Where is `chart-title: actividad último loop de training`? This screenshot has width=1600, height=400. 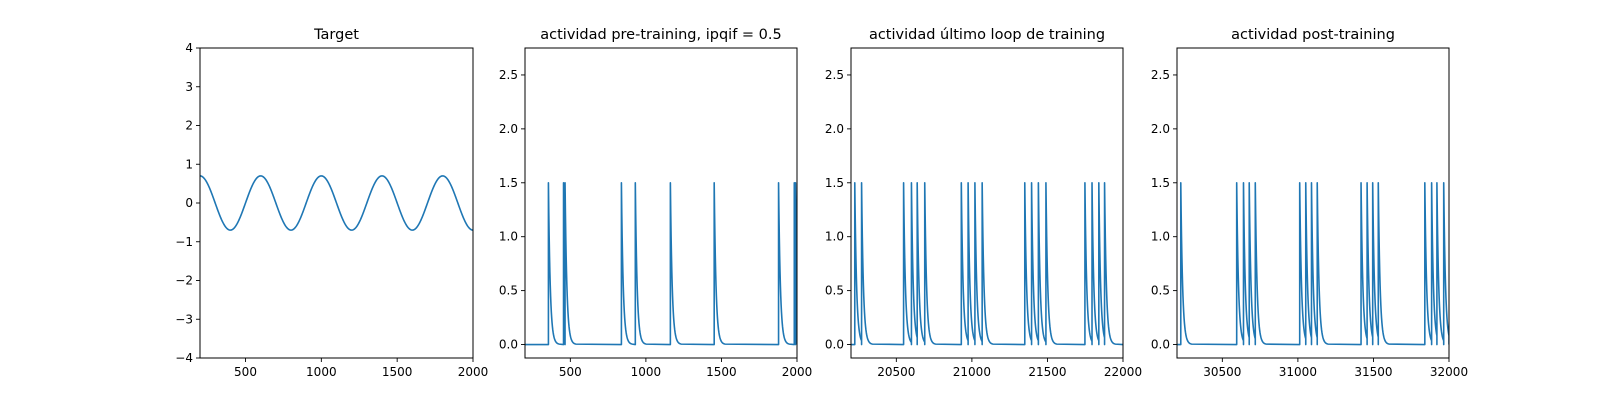 chart-title: actividad último loop de training is located at coordinates (987, 35).